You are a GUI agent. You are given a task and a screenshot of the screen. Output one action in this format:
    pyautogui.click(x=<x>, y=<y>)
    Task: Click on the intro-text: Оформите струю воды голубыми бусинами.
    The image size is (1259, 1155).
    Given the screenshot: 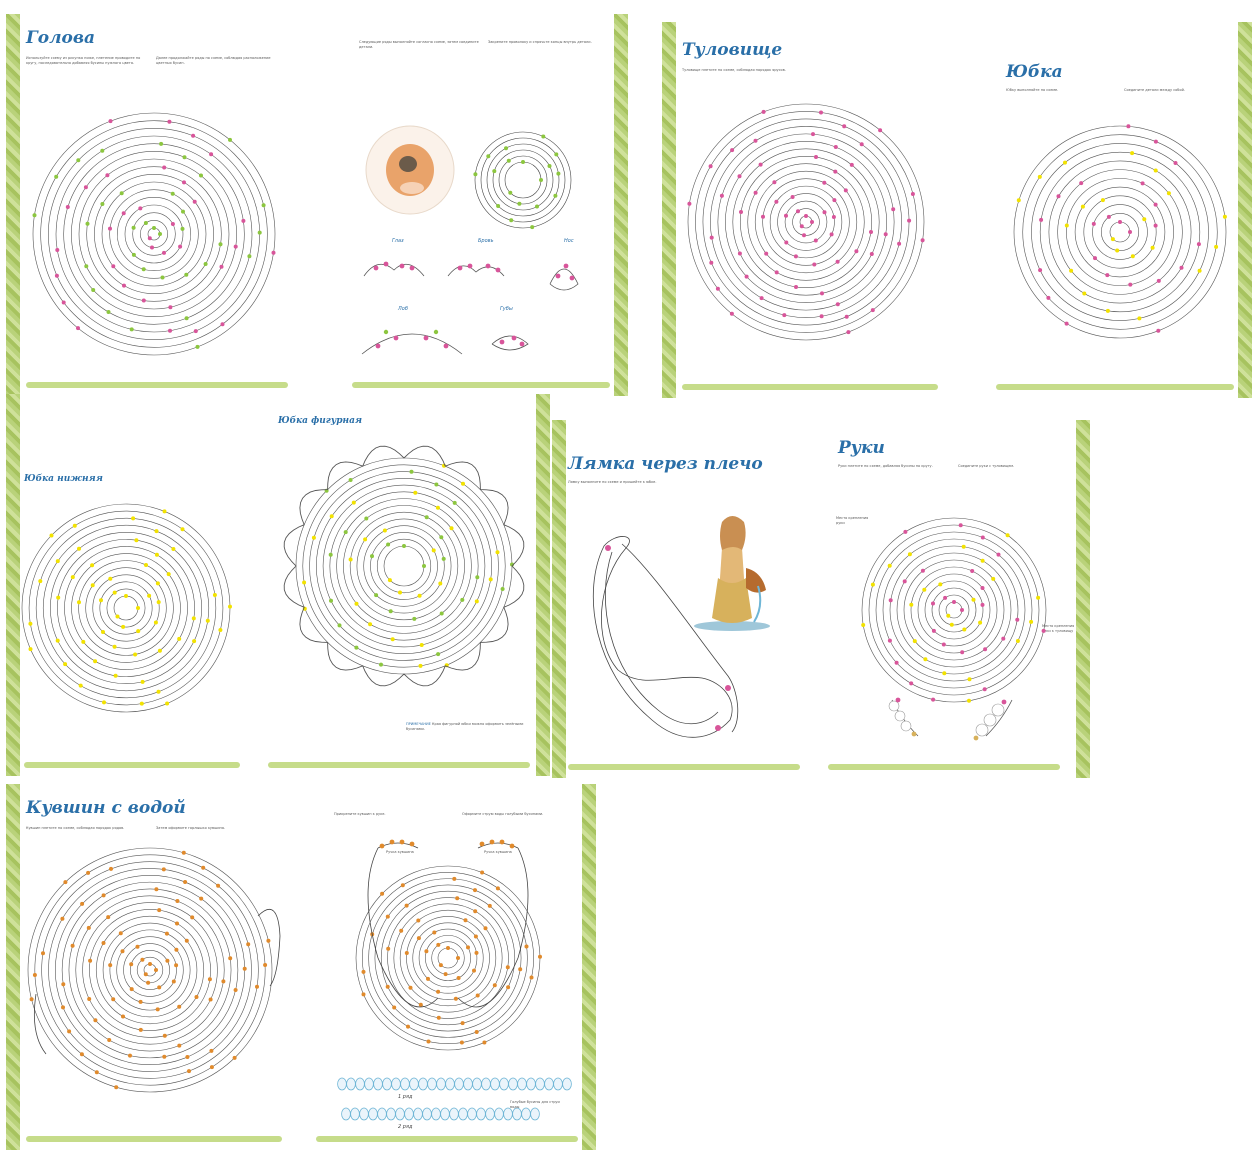 What is the action you would take?
    pyautogui.click(x=503, y=814)
    